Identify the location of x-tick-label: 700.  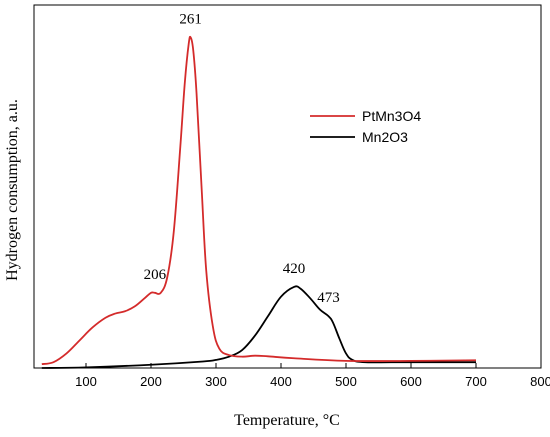
(476, 381).